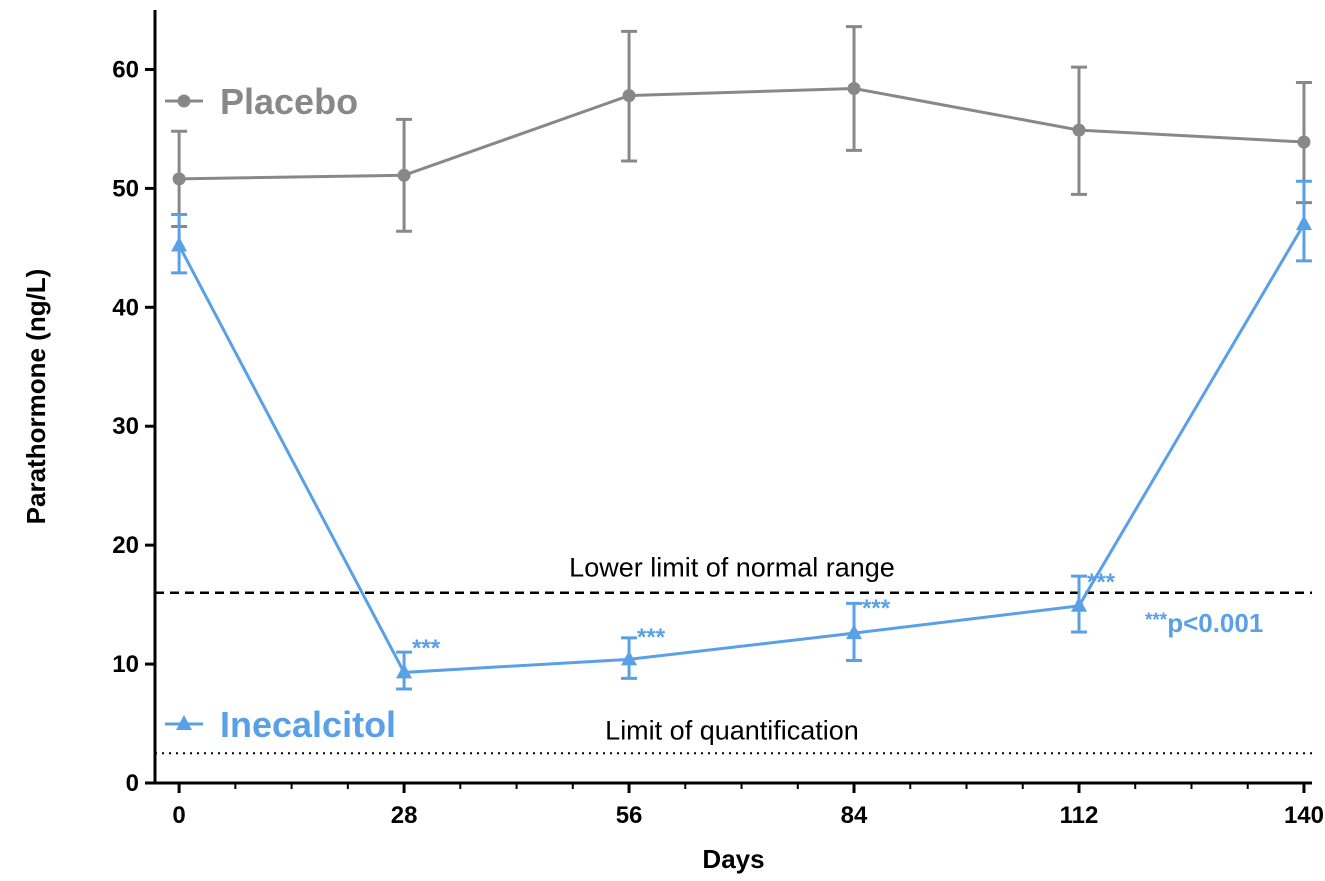 The image size is (1325, 881). What do you see at coordinates (289, 101) in the screenshot?
I see `legend-label: Placebo` at bounding box center [289, 101].